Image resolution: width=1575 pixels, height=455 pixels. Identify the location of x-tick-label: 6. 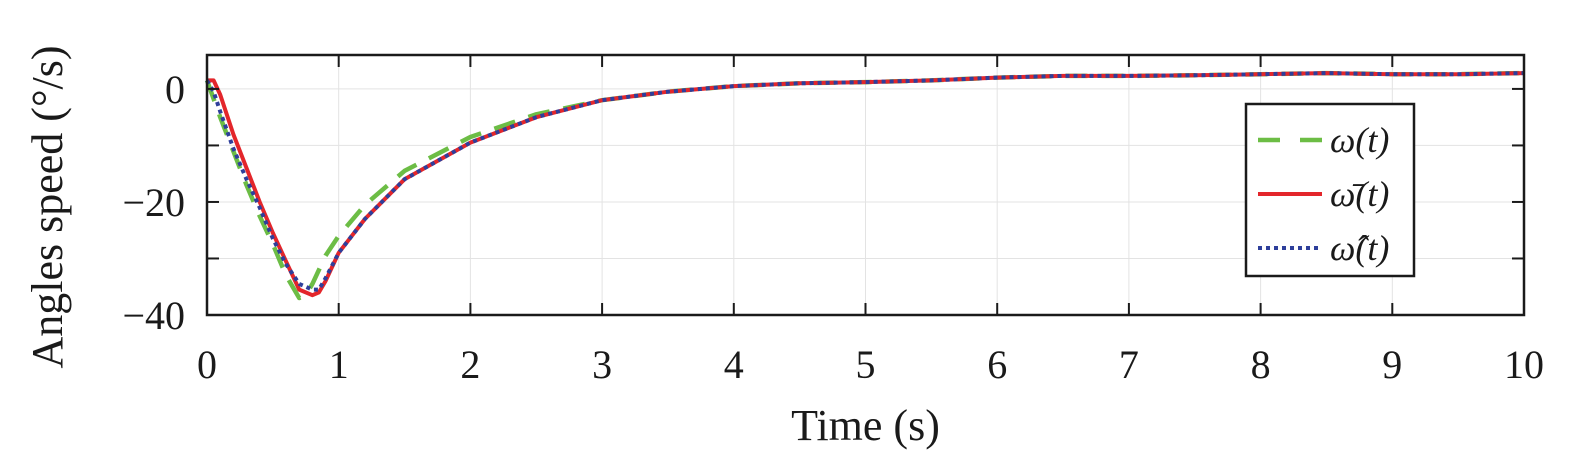
(997, 364).